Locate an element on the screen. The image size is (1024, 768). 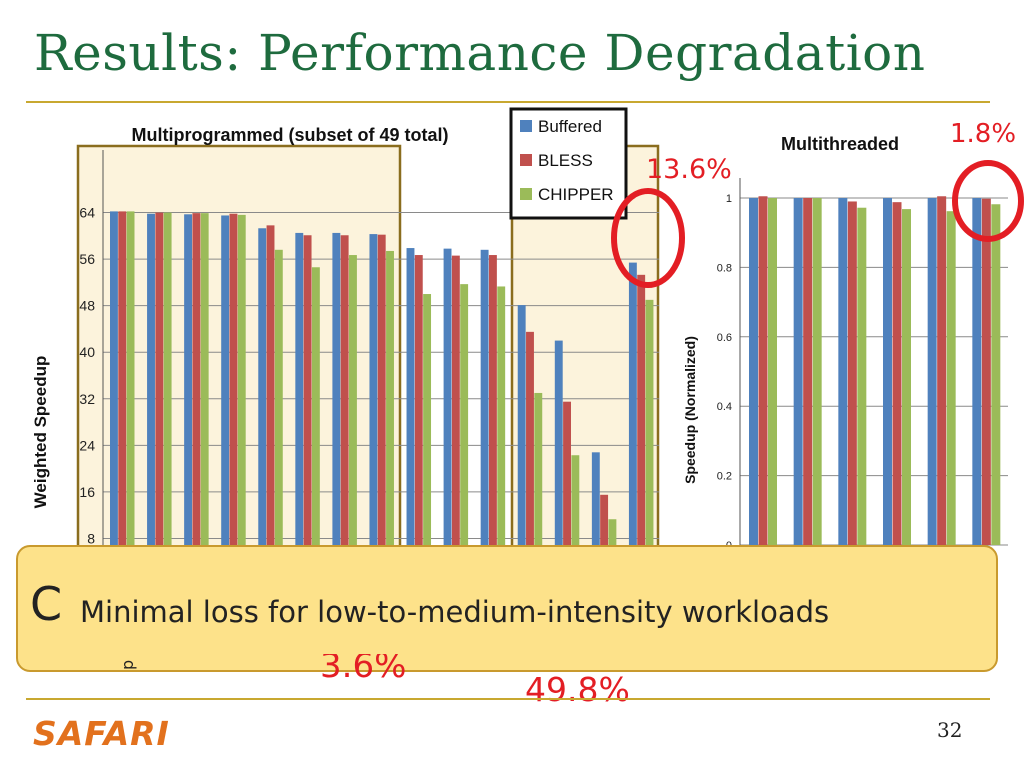
low-loss-text: 3.6% is located at coordinates (363, 670).